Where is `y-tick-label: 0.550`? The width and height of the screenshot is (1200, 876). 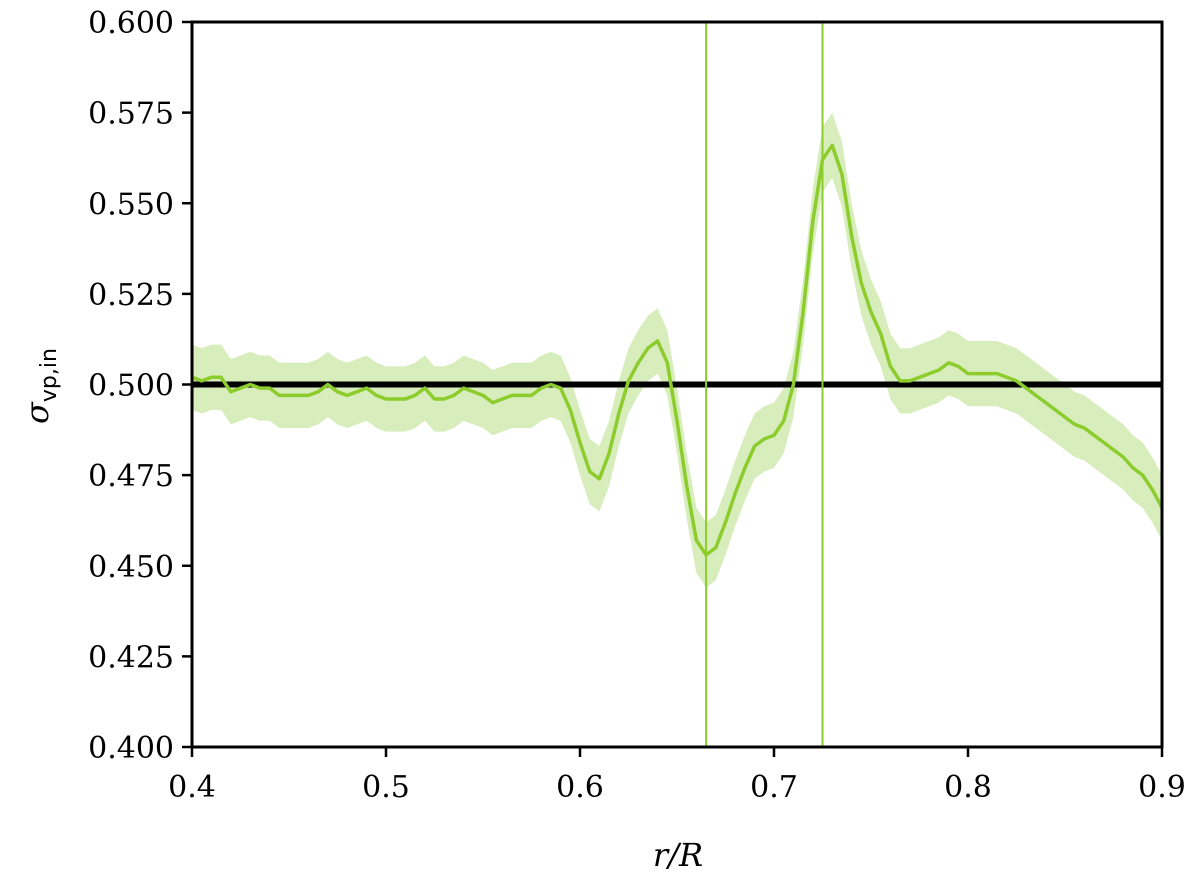 y-tick-label: 0.550 is located at coordinates (131, 204).